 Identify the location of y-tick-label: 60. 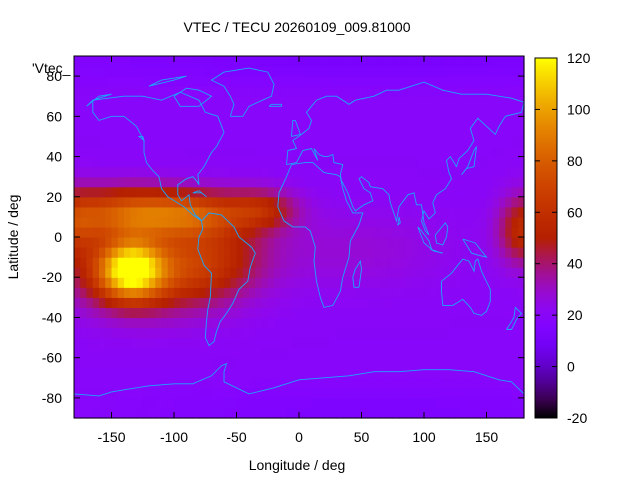
(54, 116).